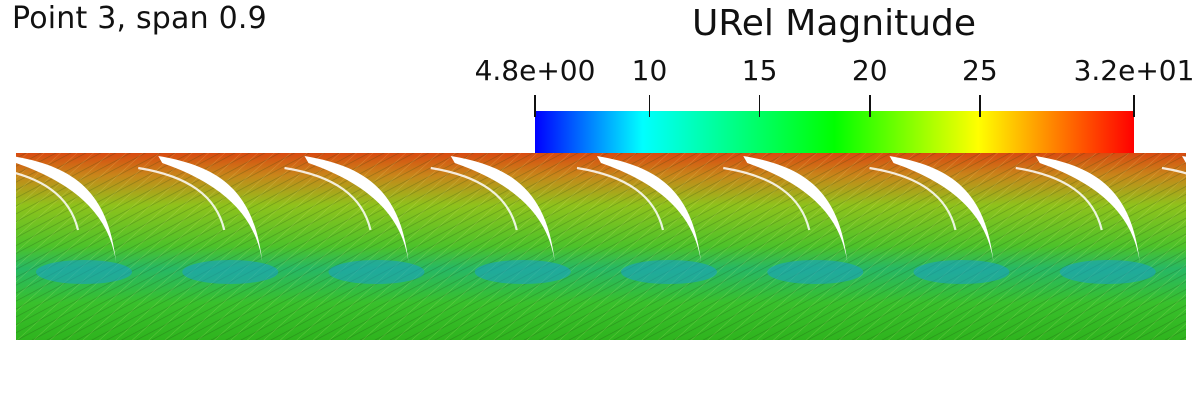  Describe the element at coordinates (980, 70) in the screenshot. I see `legend-tick-label: 25` at that location.